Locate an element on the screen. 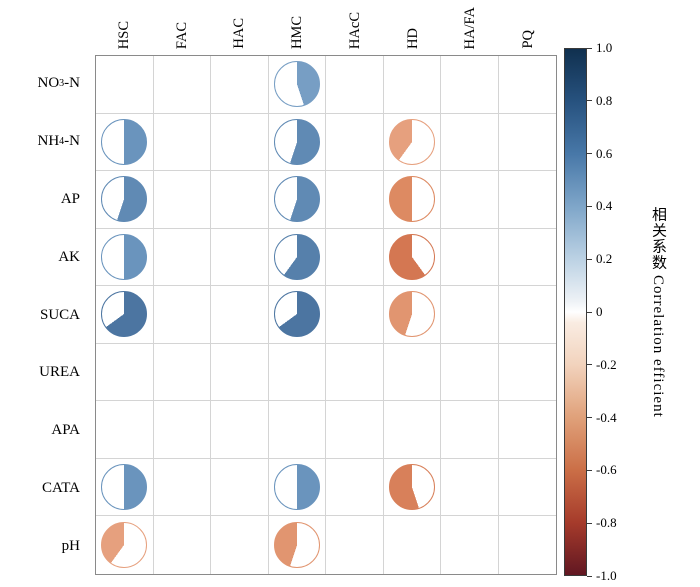 Image resolution: width=700 pixels, height=587 pixels. column-label: PQ is located at coordinates (527, 39).